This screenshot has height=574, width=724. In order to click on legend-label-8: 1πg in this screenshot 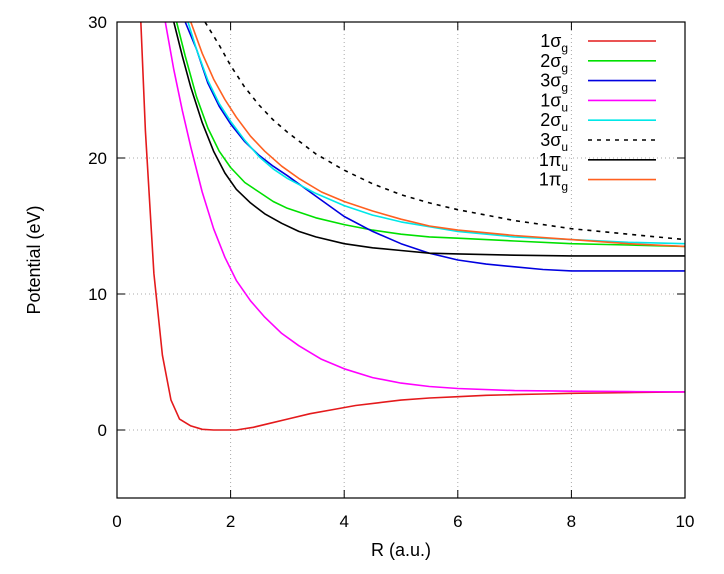, I will do `click(553, 182)`.